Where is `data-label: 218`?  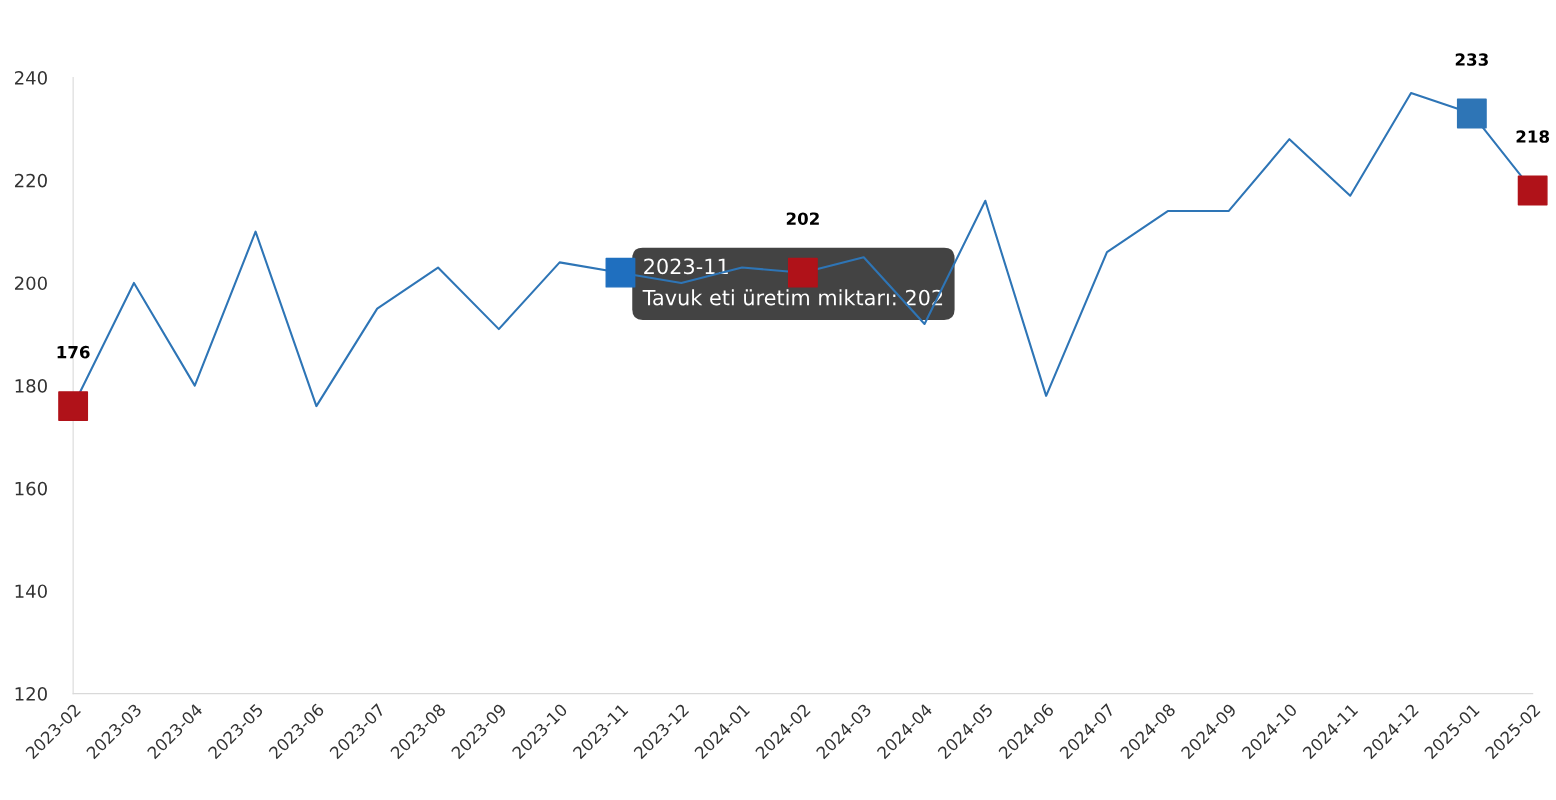
data-label: 218 is located at coordinates (1533, 136).